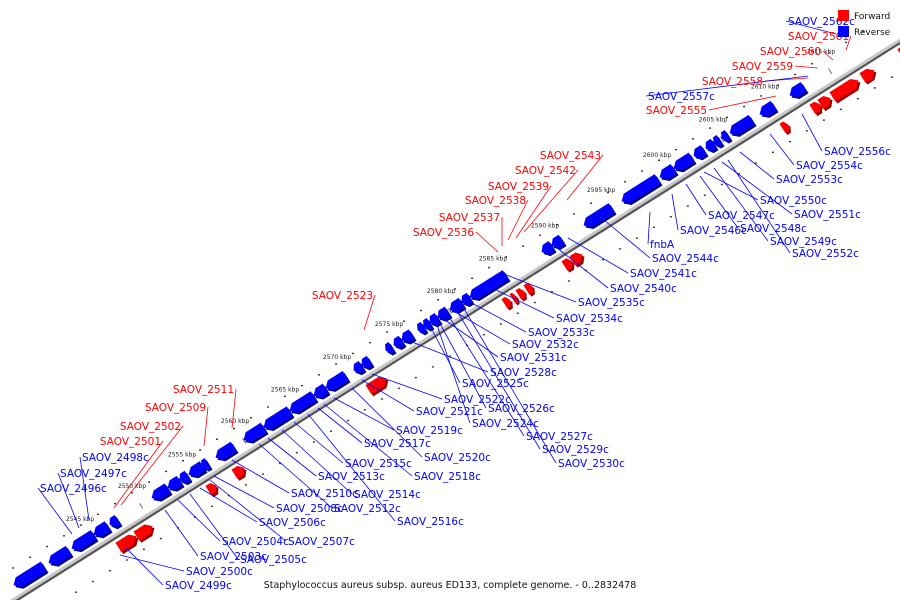  I want to click on gene-label: SAOV_2535c, so click(611, 303).